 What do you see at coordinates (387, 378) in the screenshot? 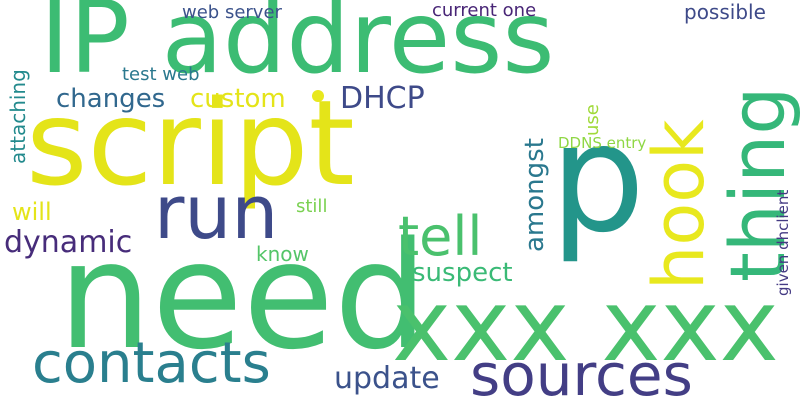
I see `word-update: update` at bounding box center [387, 378].